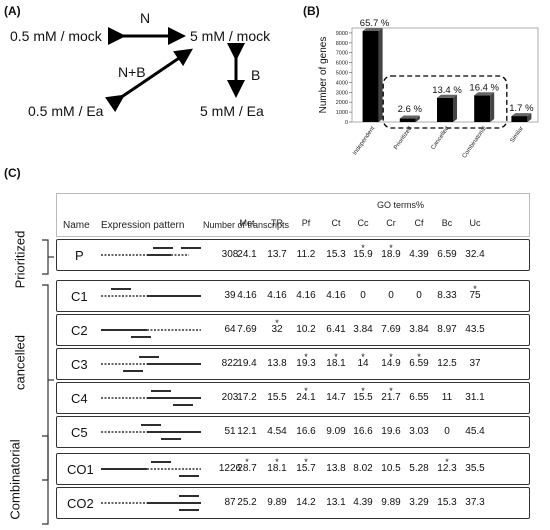 The image size is (550, 530). Describe the element at coordinates (79, 255) in the screenshot. I see `row-name: P` at that location.